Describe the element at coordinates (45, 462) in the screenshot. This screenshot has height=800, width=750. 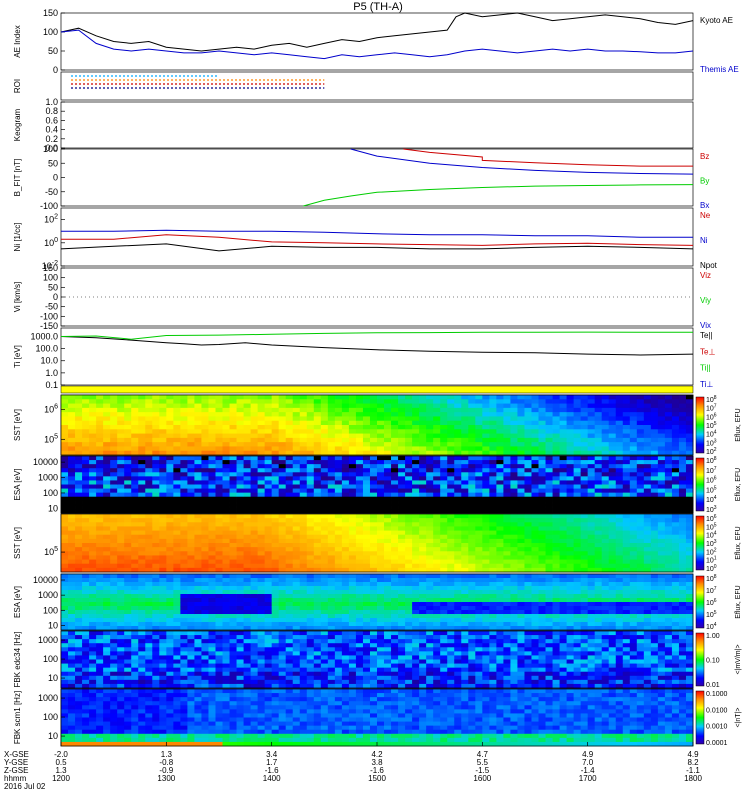
I see `y-tick-label: 10000` at that location.